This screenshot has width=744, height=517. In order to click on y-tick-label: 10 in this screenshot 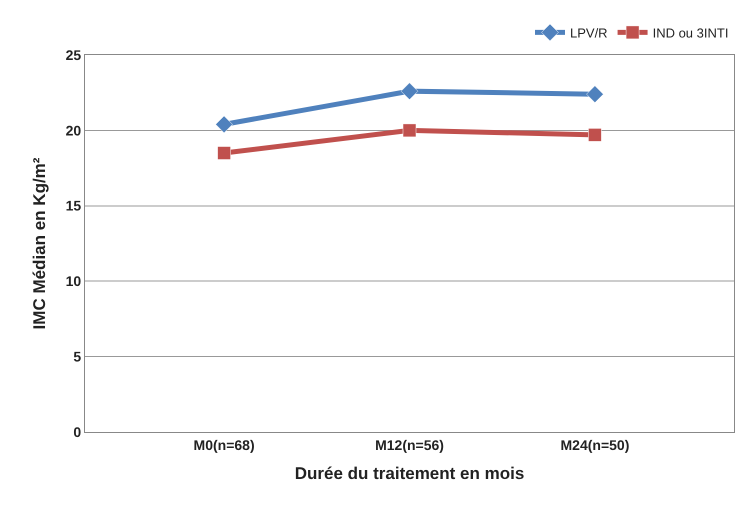, I will do `click(74, 281)`.